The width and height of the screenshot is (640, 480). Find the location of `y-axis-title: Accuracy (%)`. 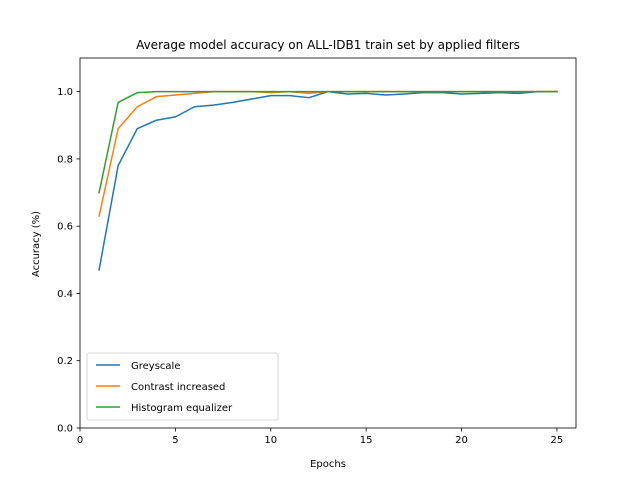

y-axis-title: Accuracy (%) is located at coordinates (36, 244).